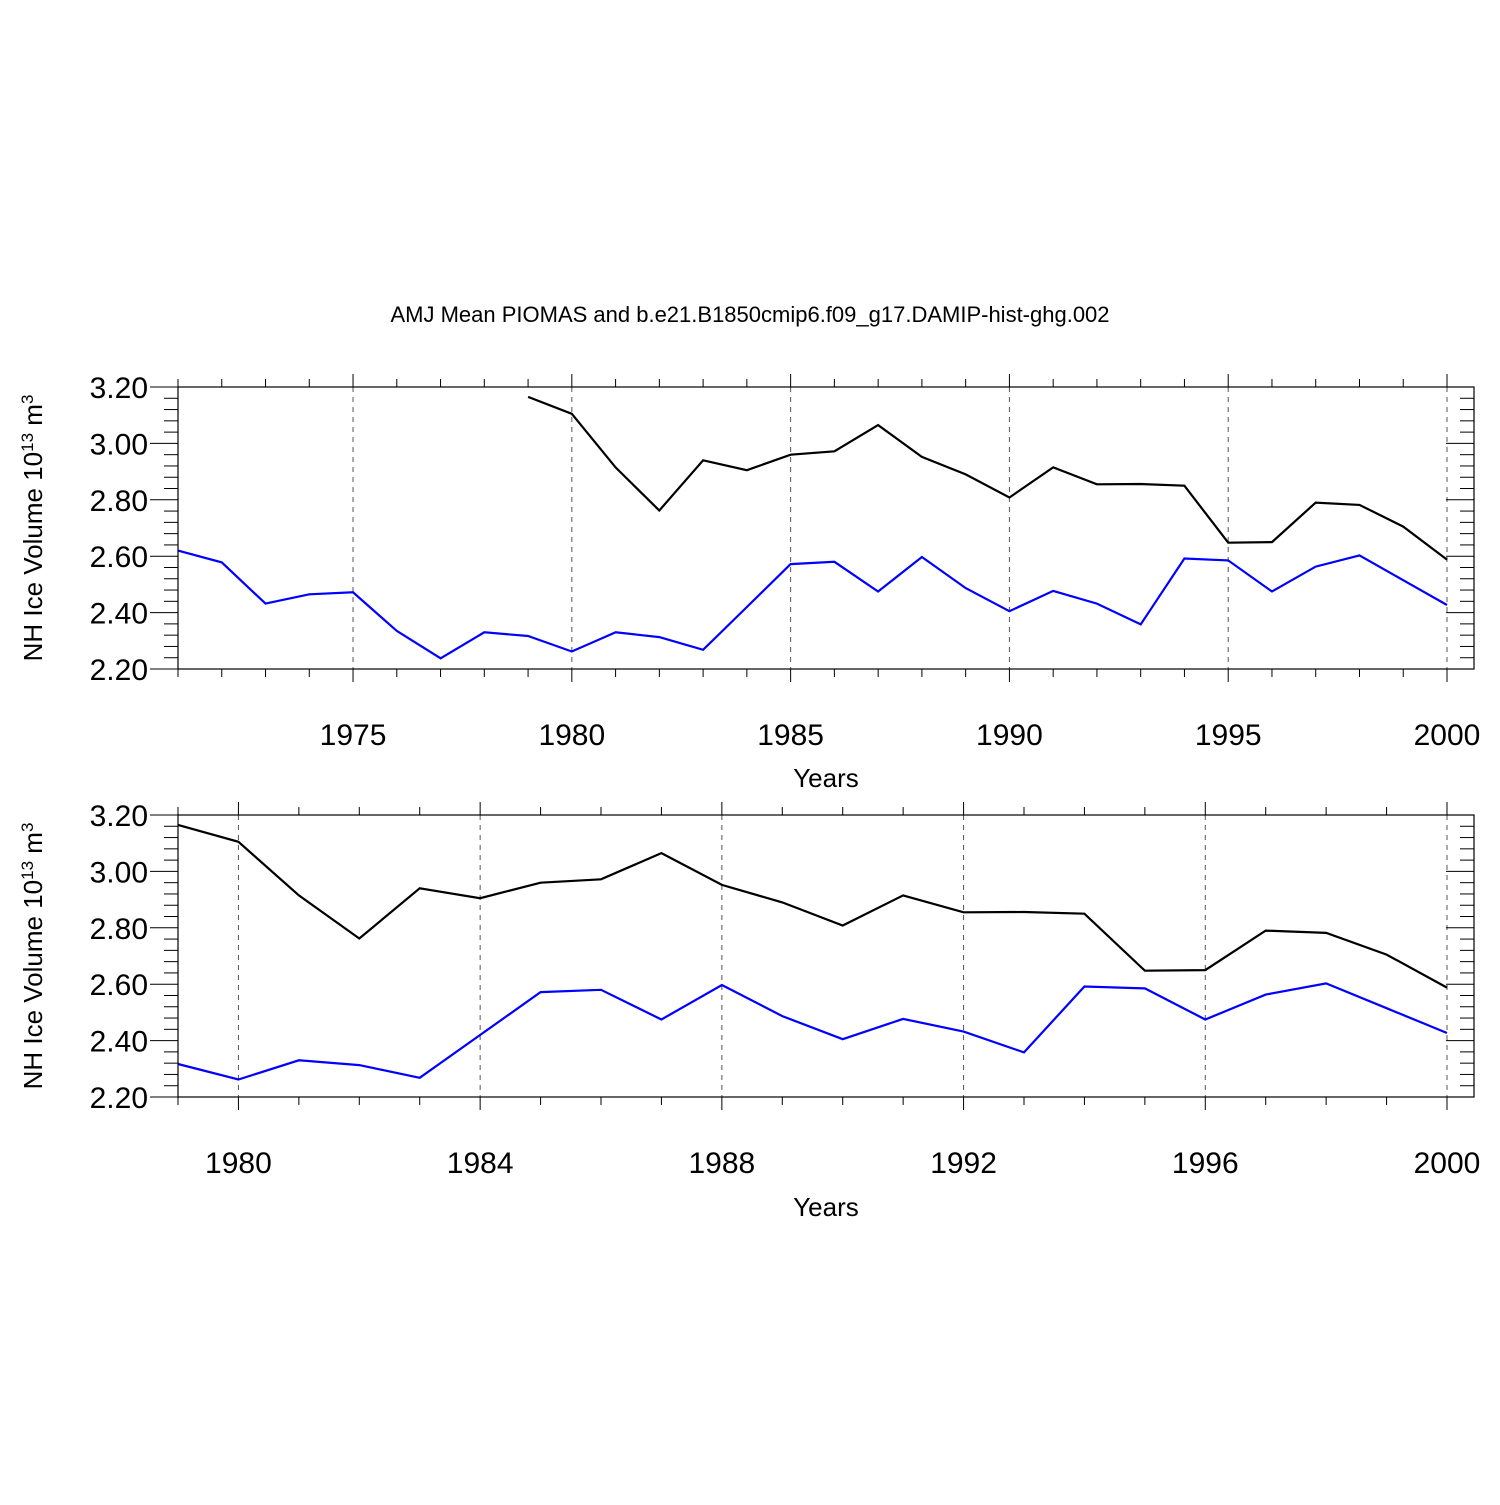 Image resolution: width=1500 pixels, height=1505 pixels. Describe the element at coordinates (1205, 1163) in the screenshot. I see `x-tick-label: 1996` at that location.